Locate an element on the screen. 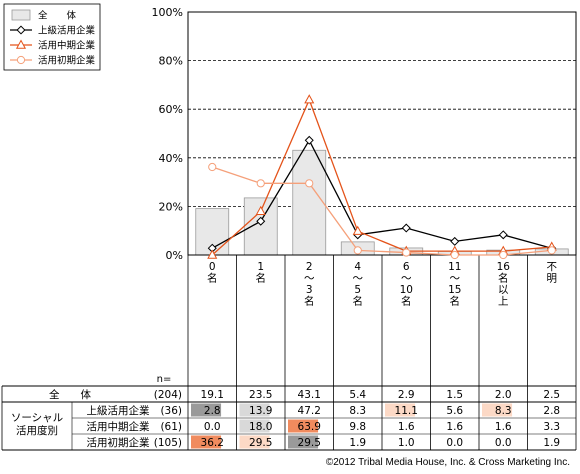  legend-label: 活用中期企業 is located at coordinates (67, 46).